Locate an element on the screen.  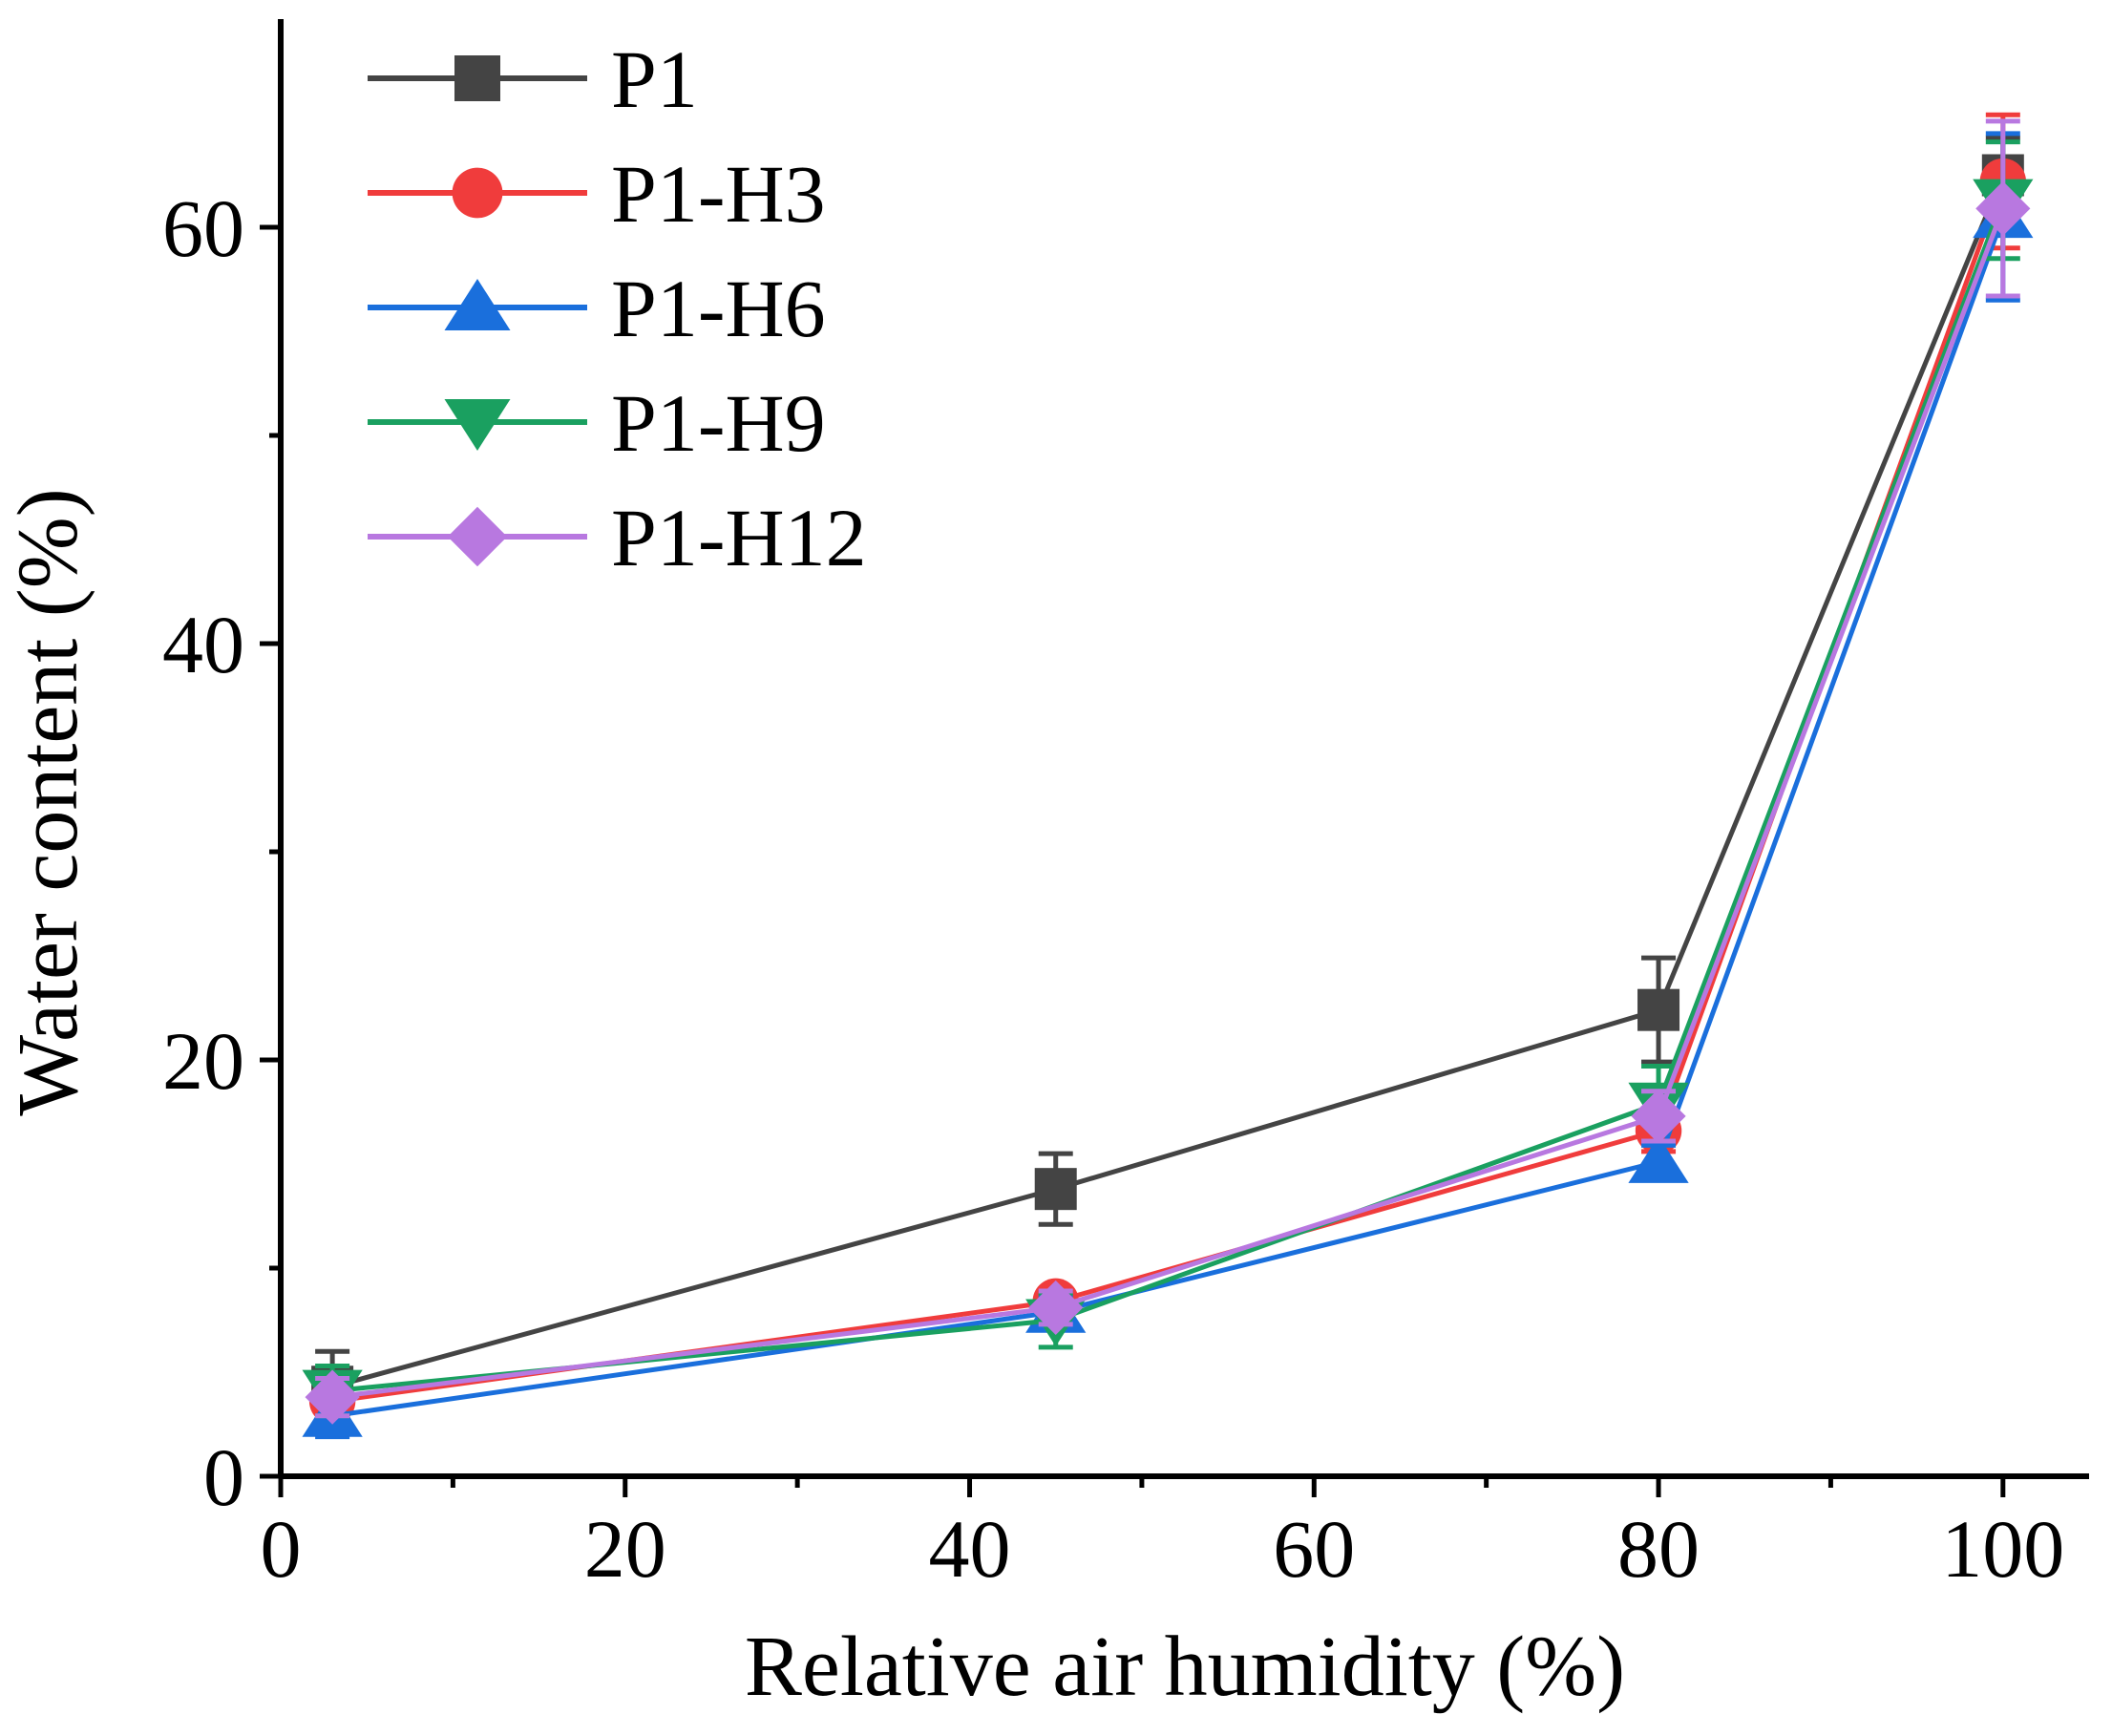
legend-item-p1-h12: P1-H12 is located at coordinates (617, 537).